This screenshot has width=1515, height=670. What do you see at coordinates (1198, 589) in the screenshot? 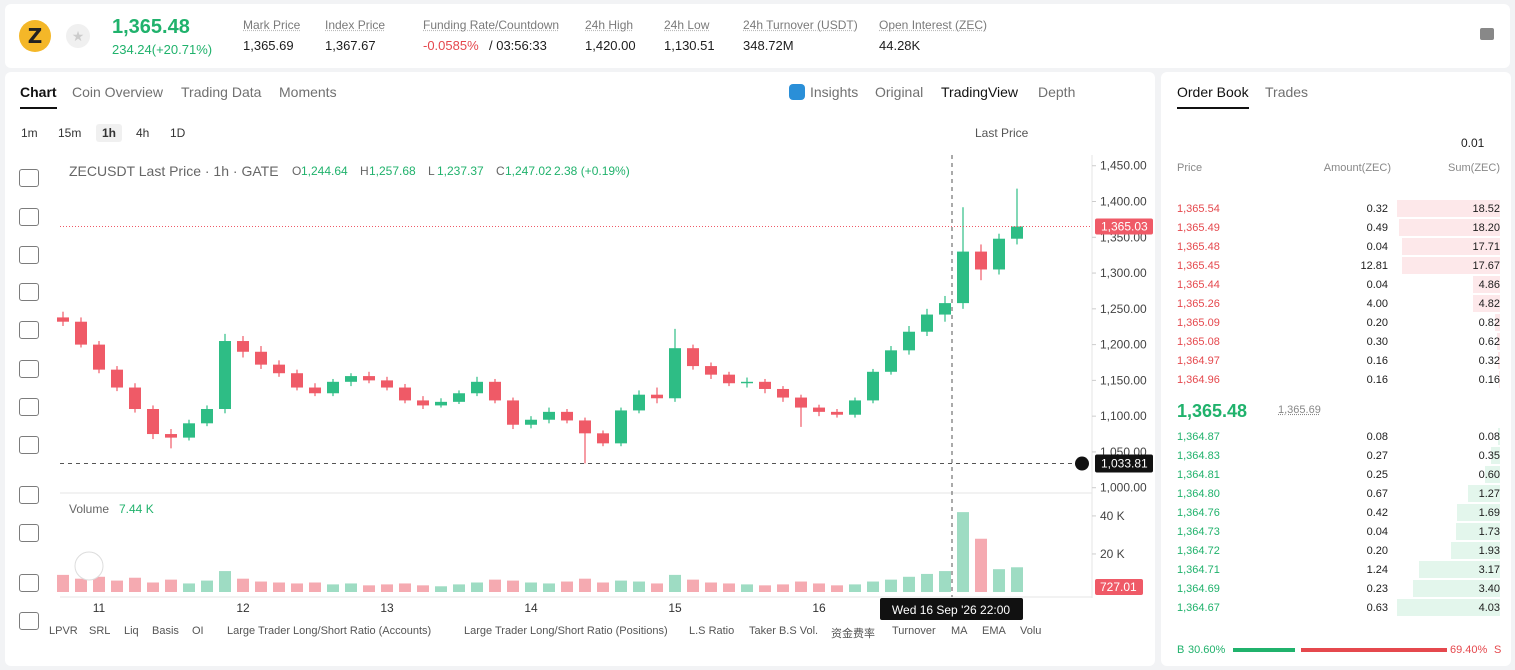
I see `order-price: 1,364.69` at bounding box center [1198, 589].